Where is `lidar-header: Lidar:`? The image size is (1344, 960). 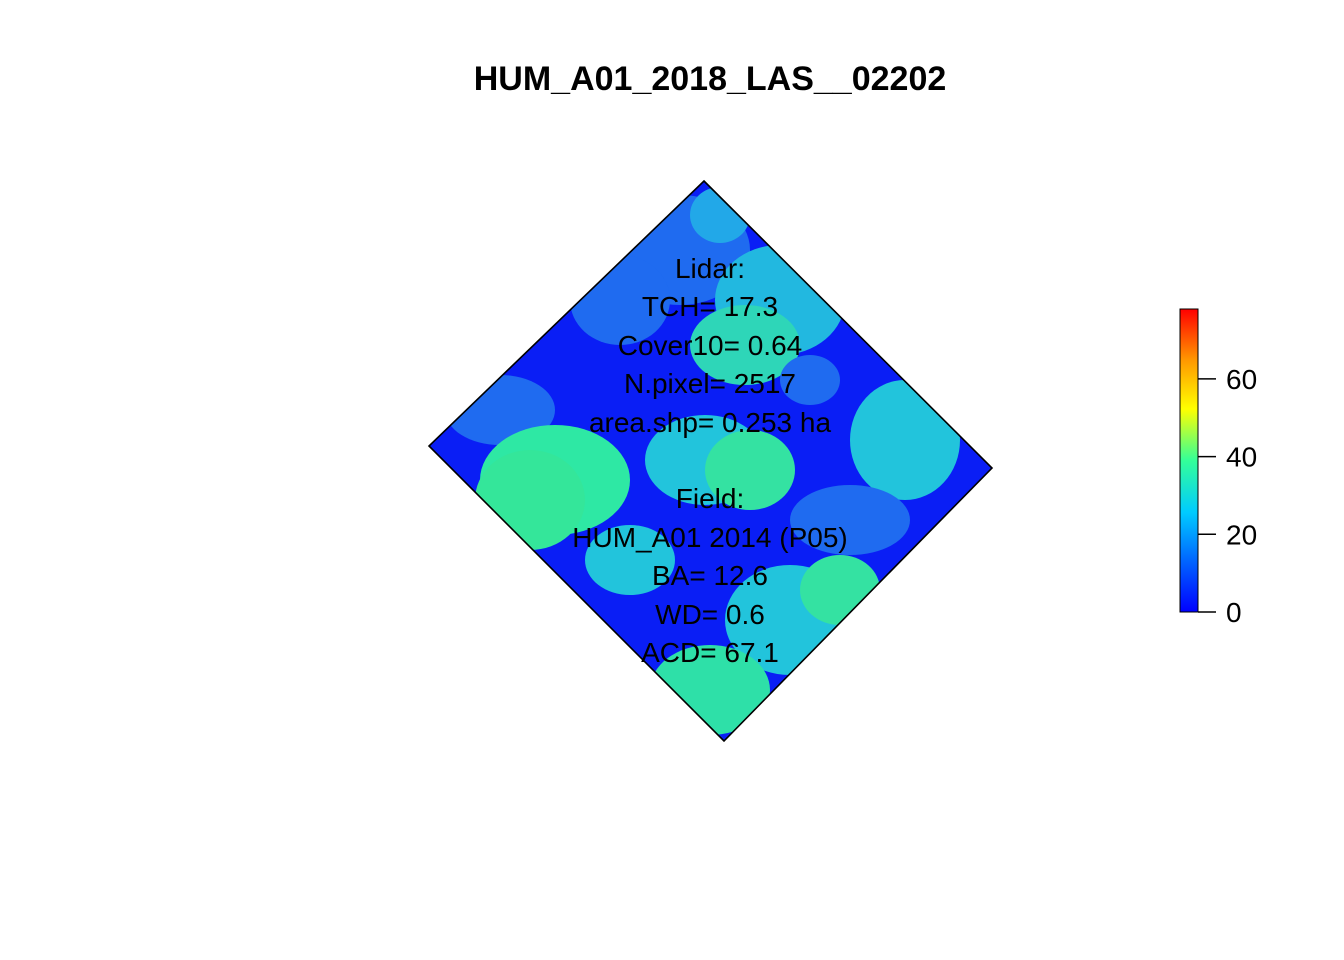
lidar-header: Lidar: is located at coordinates (710, 268).